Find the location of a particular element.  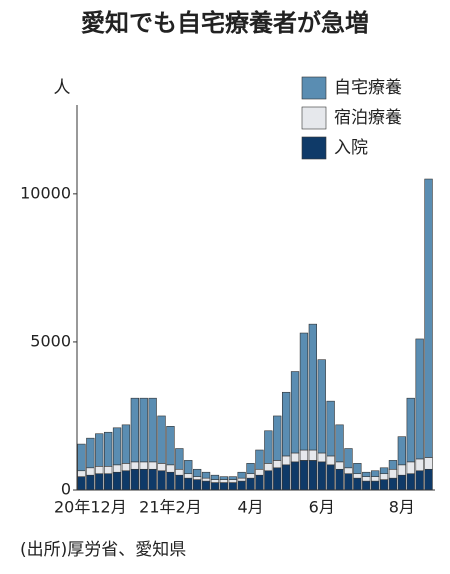

x-tick-label: 4月 is located at coordinates (250, 507).